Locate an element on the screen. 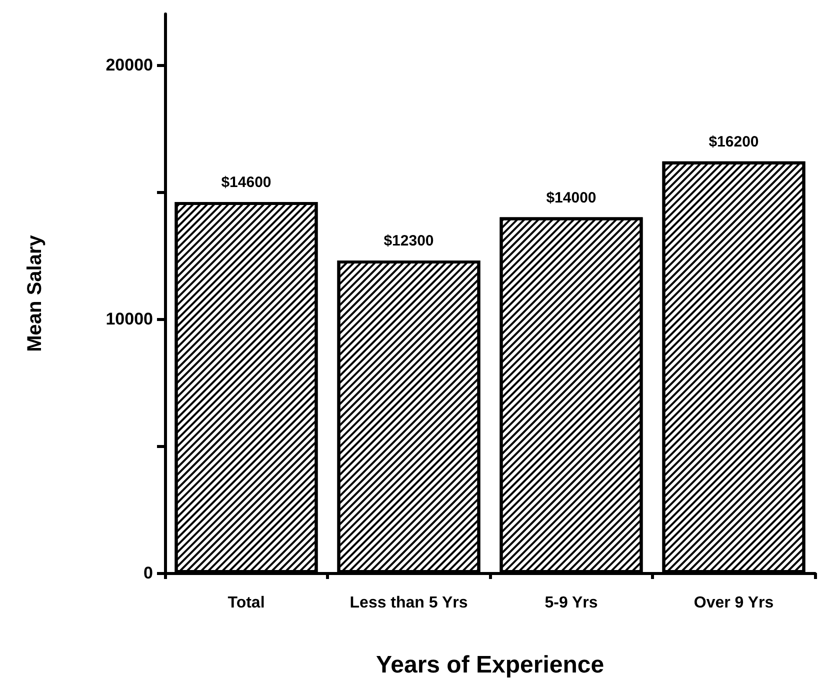 Image resolution: width=823 pixels, height=687 pixels. x-tick-label: Less than 5 Yrs is located at coordinates (409, 603).